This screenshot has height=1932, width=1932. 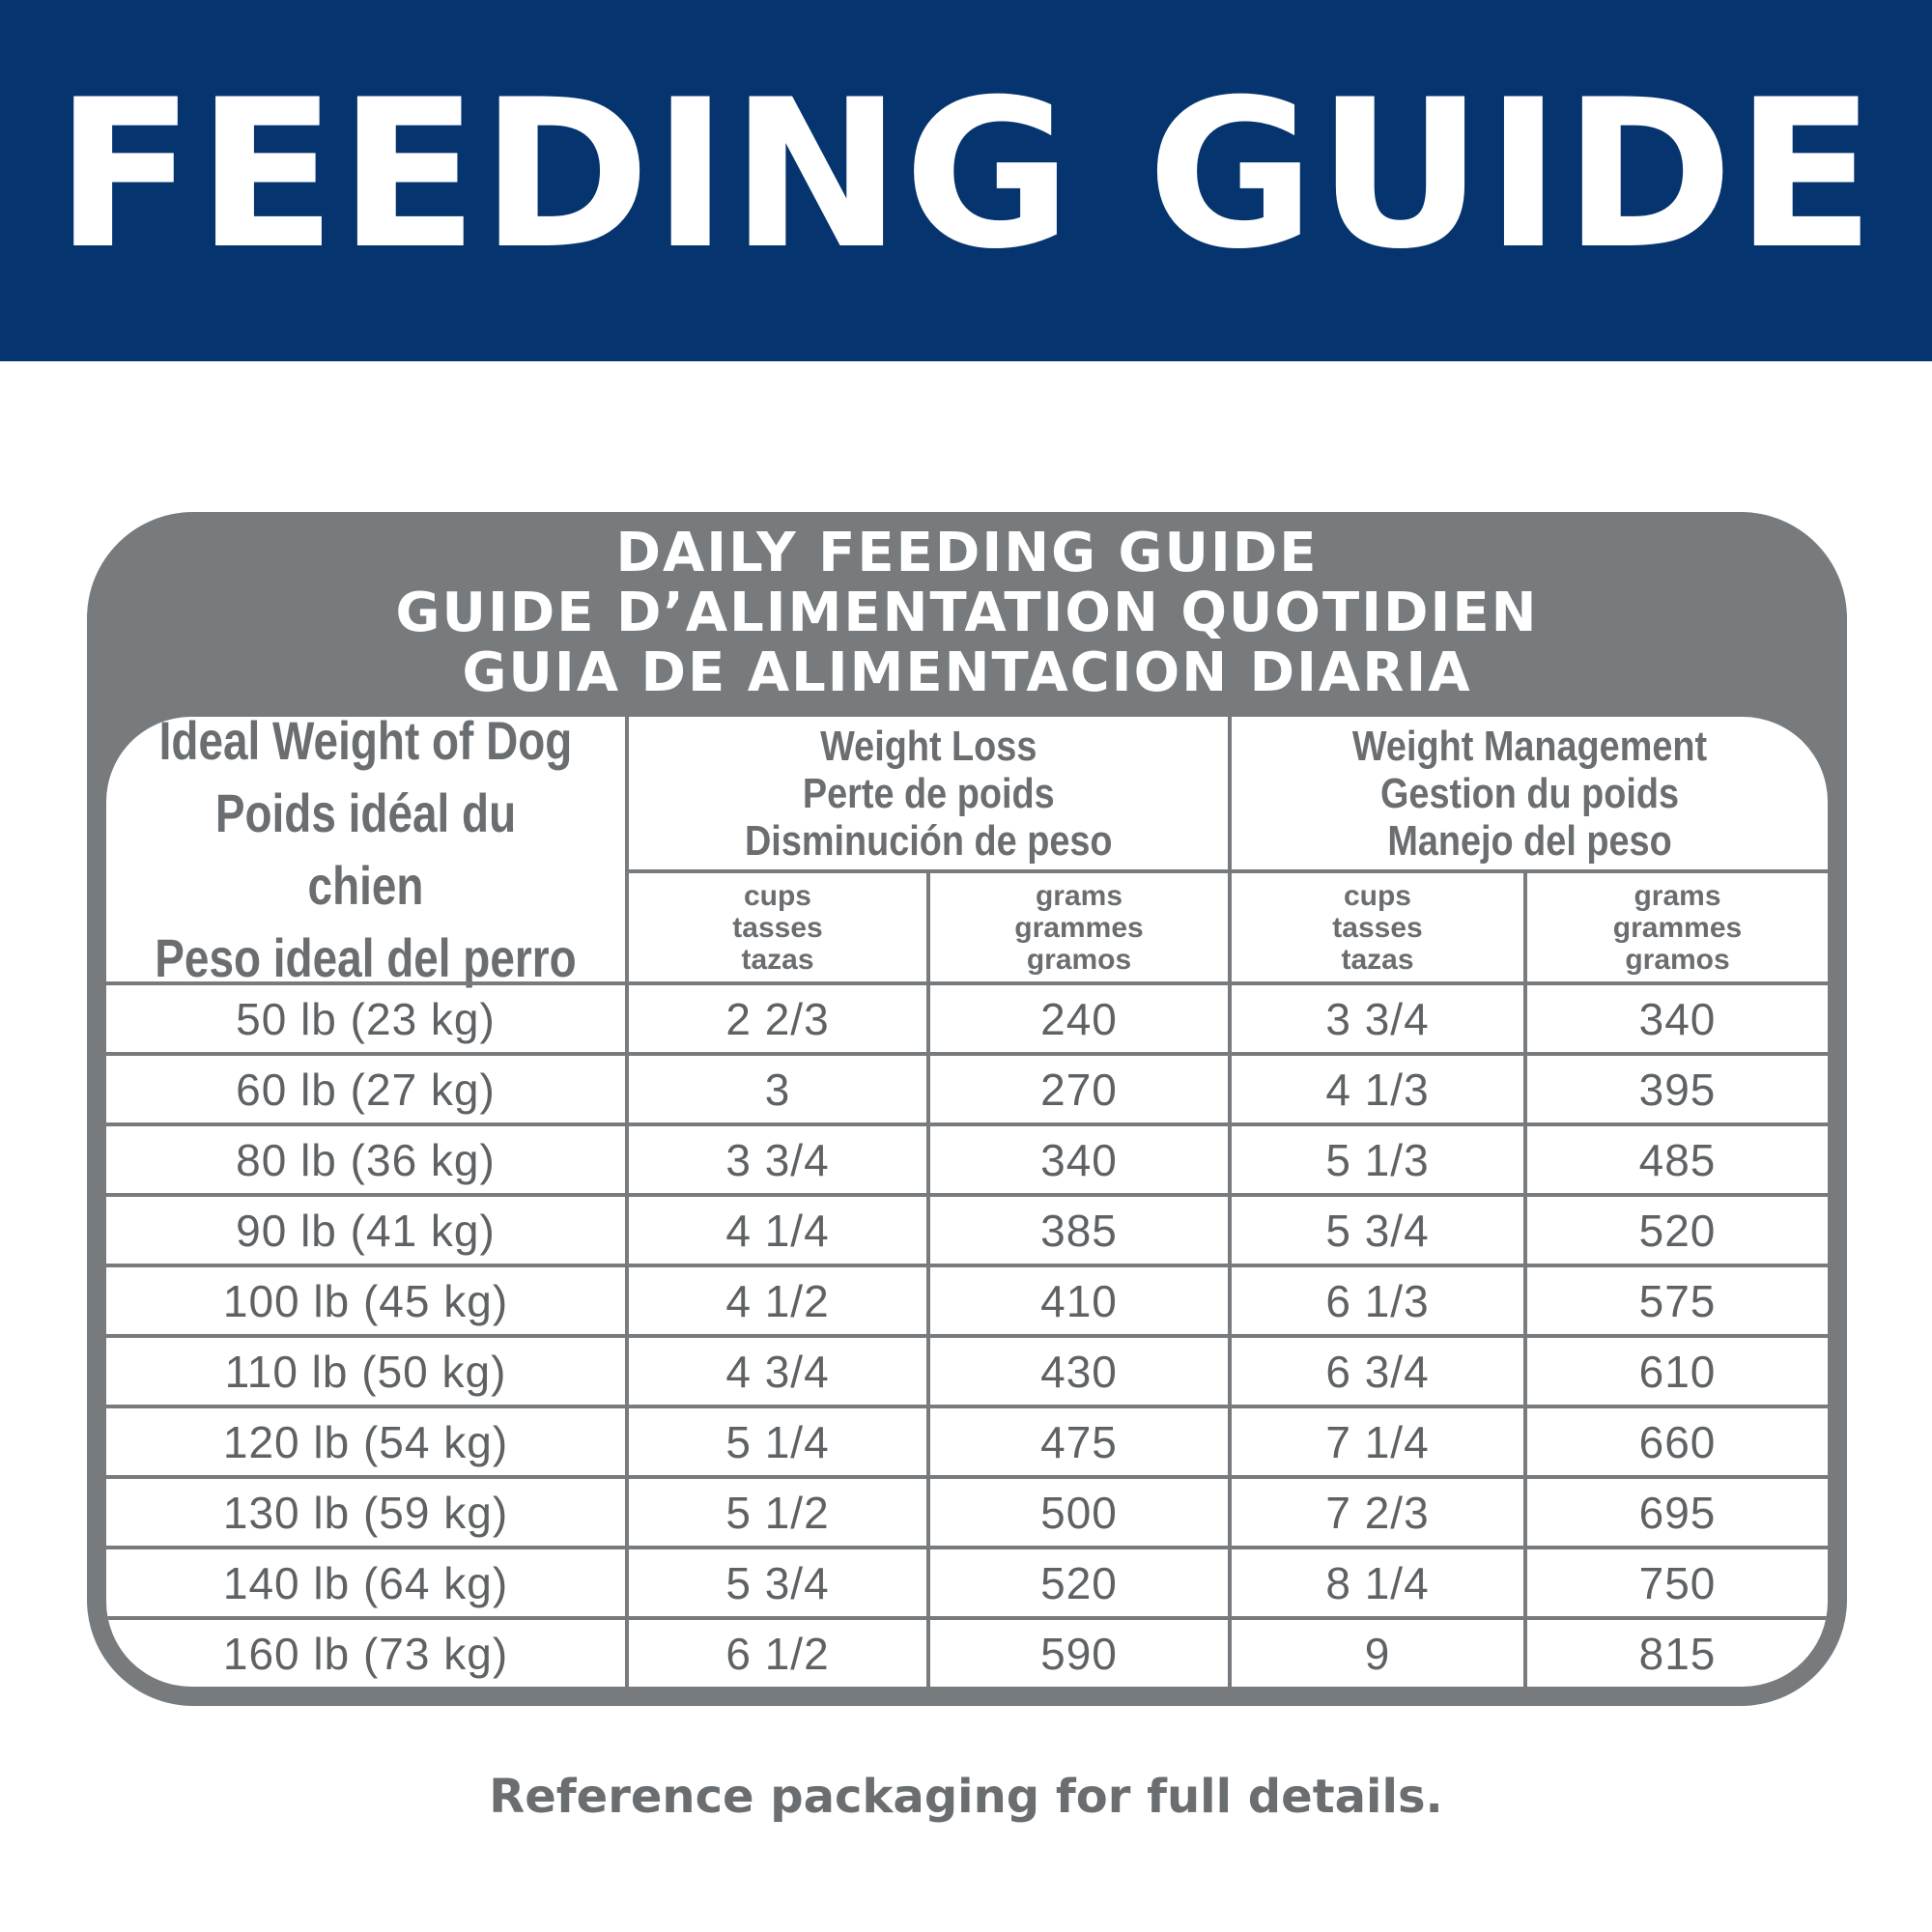 What do you see at coordinates (1079, 1230) in the screenshot?
I see `loss-grams-cell: 385` at bounding box center [1079, 1230].